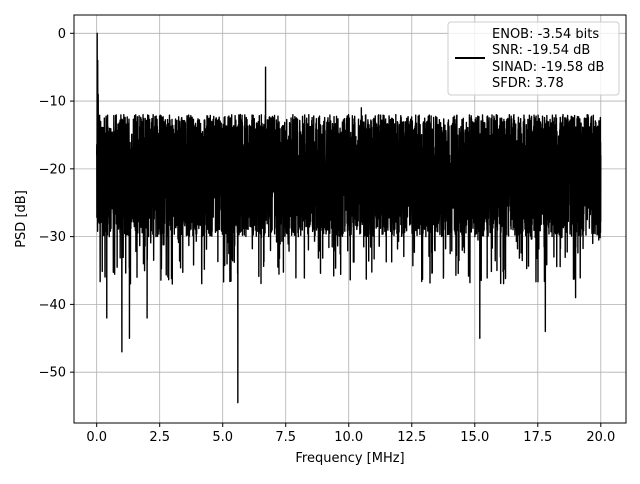 The image size is (640, 484). Describe the element at coordinates (52, 373) in the screenshot. I see `y-tick-label: −50` at that location.